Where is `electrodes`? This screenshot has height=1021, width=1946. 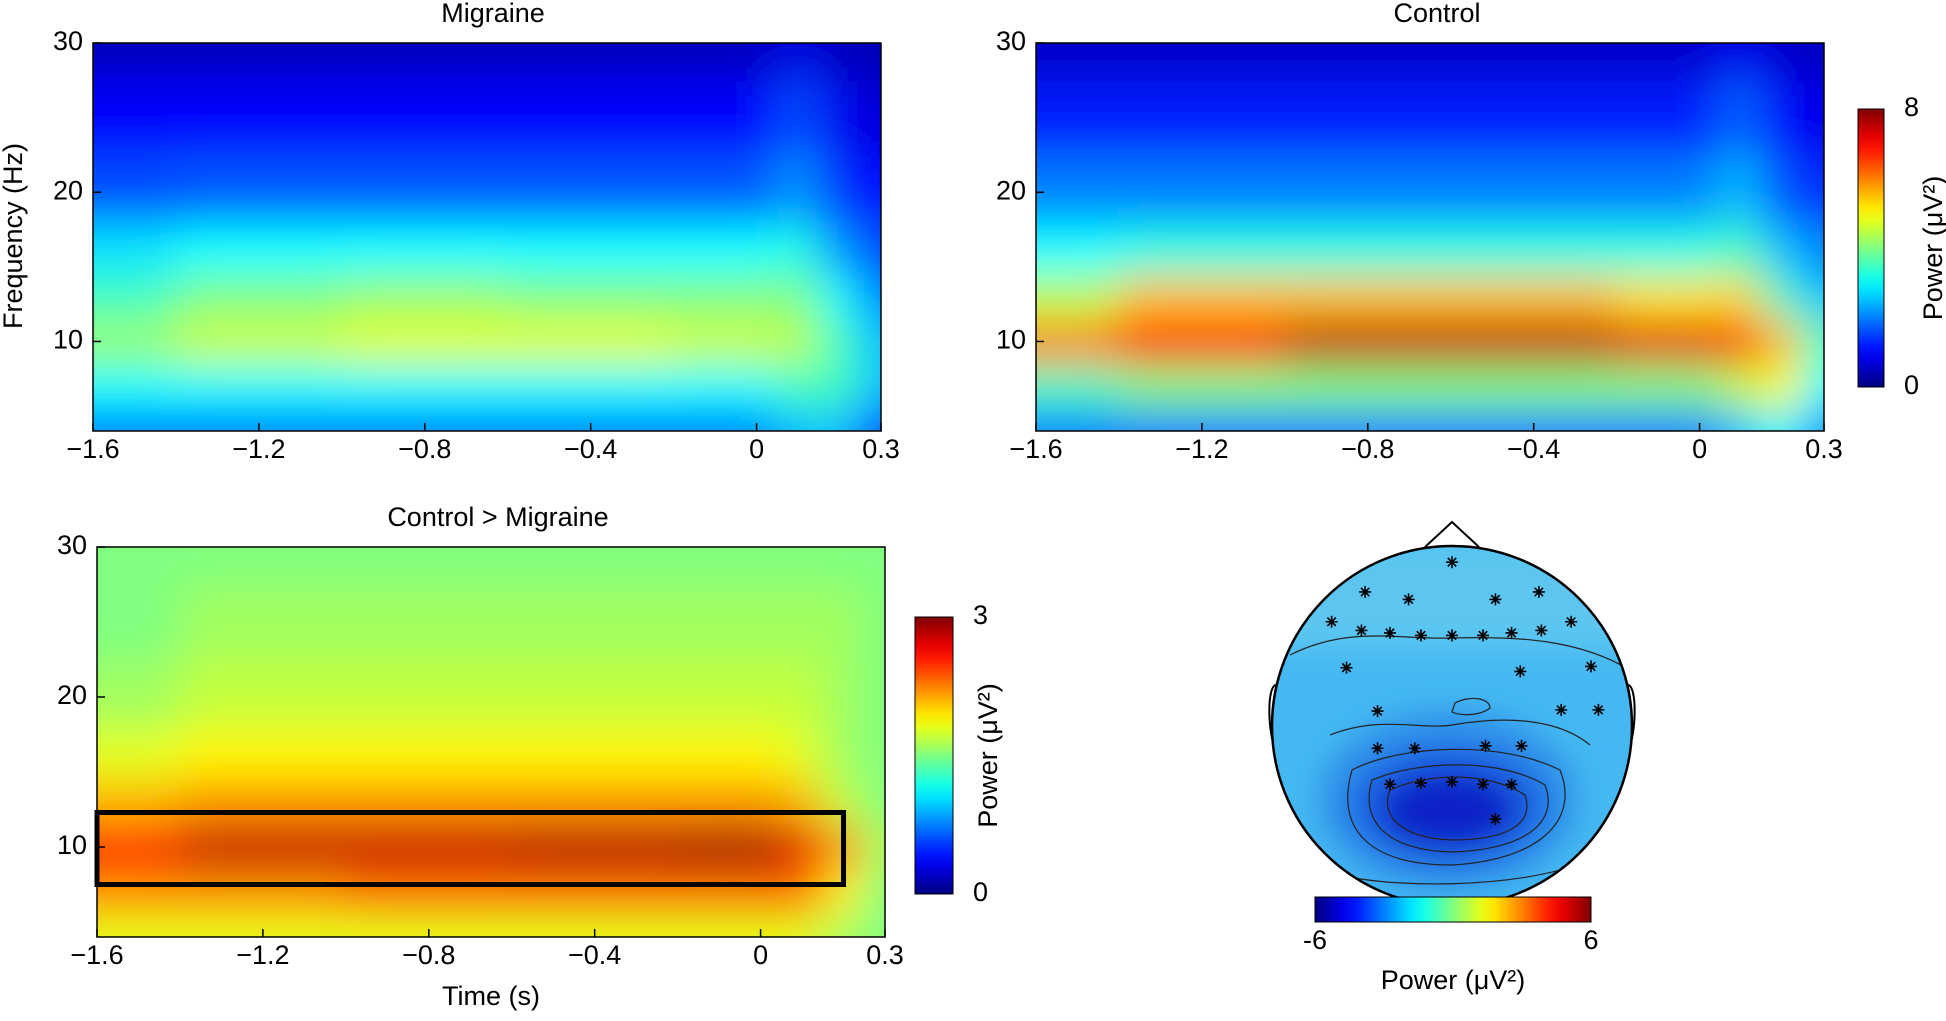 electrodes is located at coordinates (1465, 691).